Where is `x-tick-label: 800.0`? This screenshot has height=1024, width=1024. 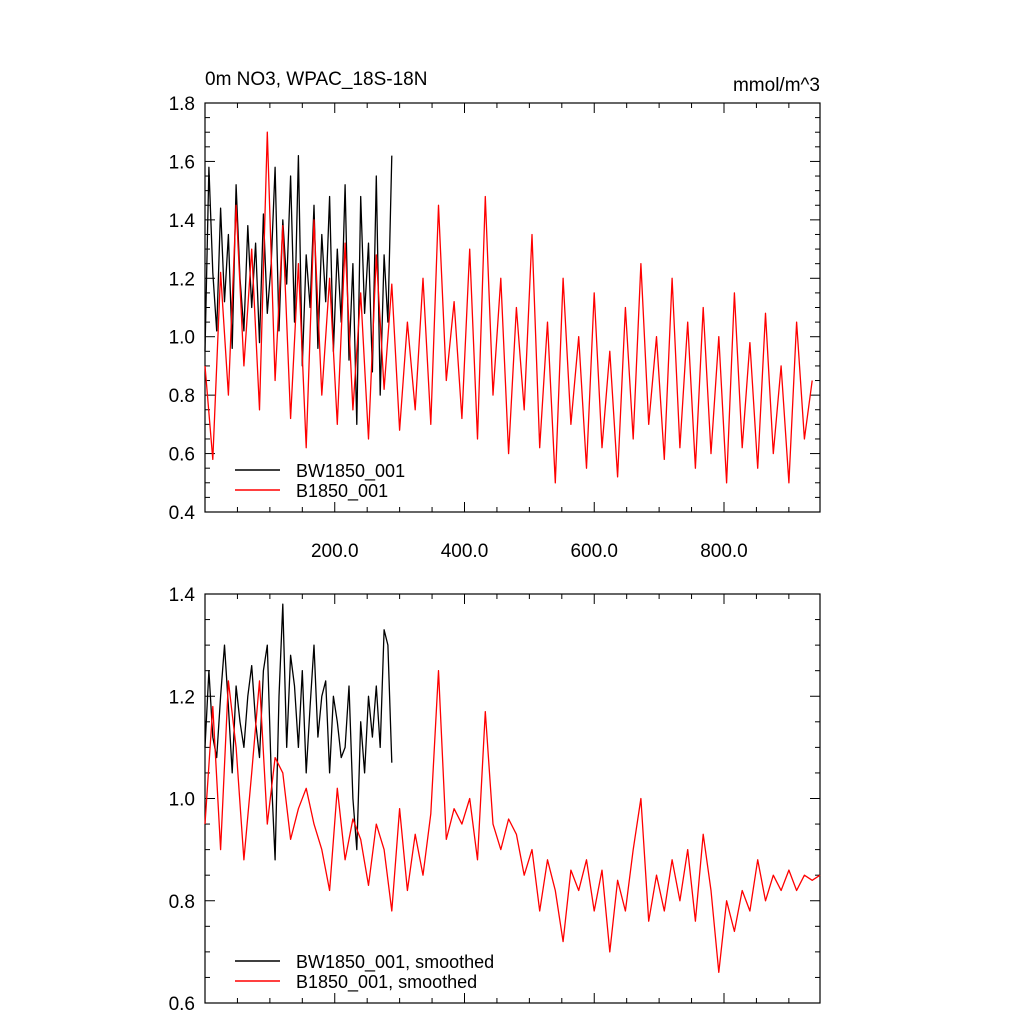 x-tick-label: 800.0 is located at coordinates (724, 551).